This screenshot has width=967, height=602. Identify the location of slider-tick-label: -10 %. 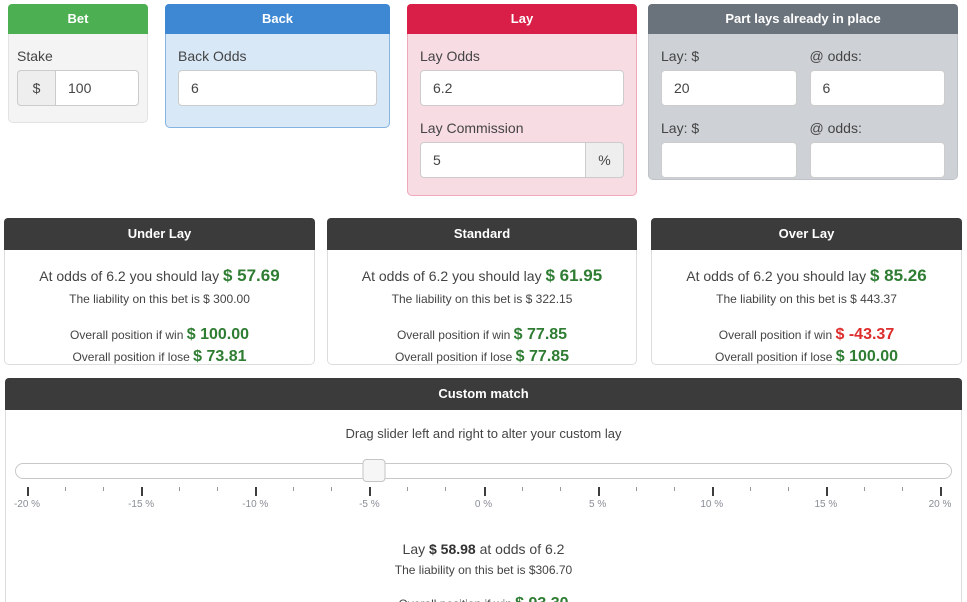
(255, 504).